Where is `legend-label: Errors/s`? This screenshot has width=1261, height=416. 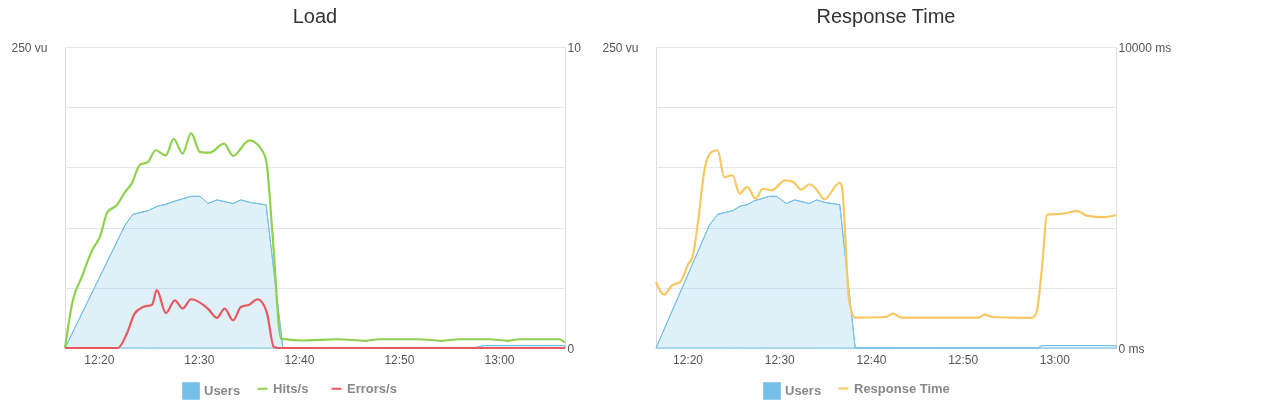
legend-label: Errors/s is located at coordinates (372, 388).